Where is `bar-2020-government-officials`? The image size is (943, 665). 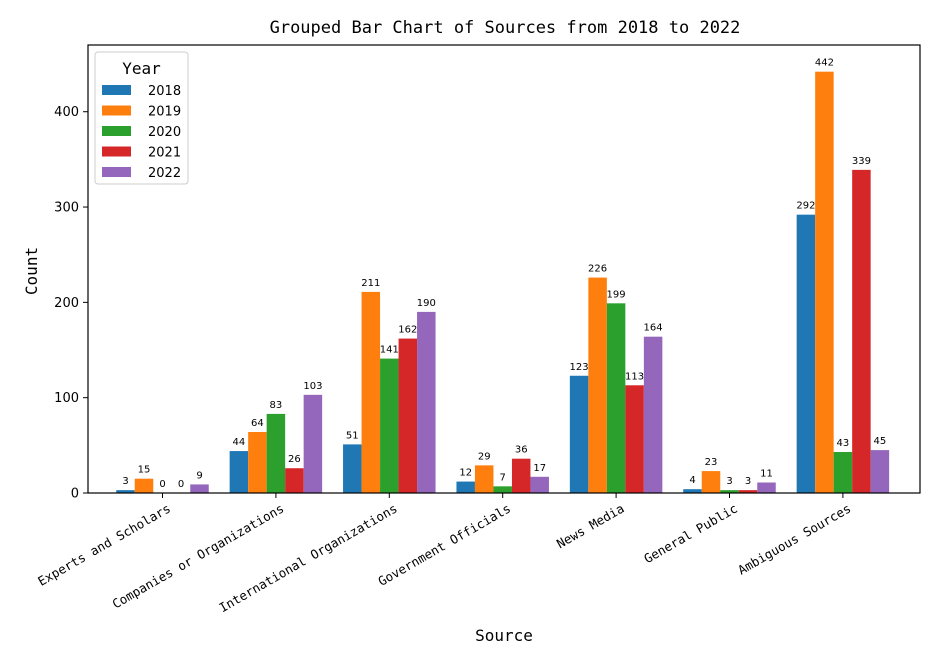
bar-2020-government-officials is located at coordinates (502, 489).